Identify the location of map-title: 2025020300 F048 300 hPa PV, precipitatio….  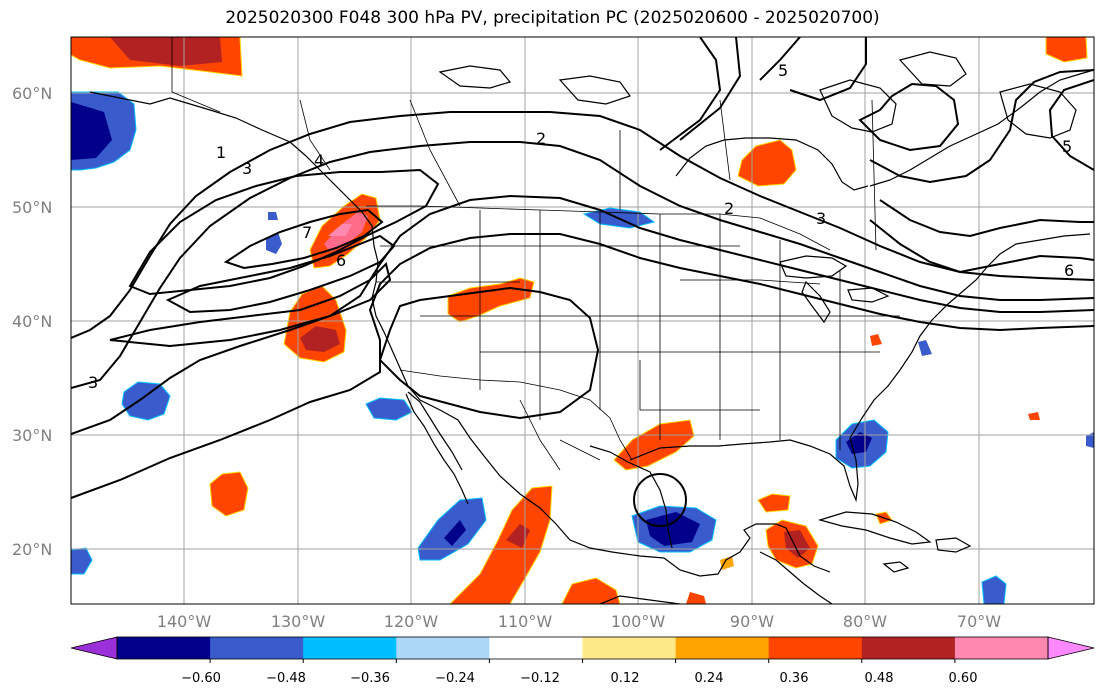
(552, 18).